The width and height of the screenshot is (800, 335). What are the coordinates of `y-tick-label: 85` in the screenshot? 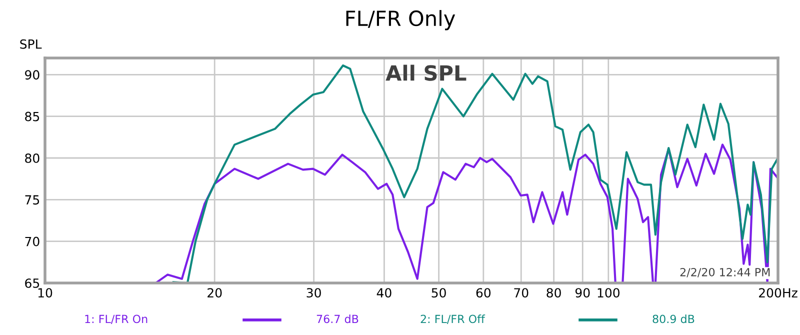 It's located at (32, 117).